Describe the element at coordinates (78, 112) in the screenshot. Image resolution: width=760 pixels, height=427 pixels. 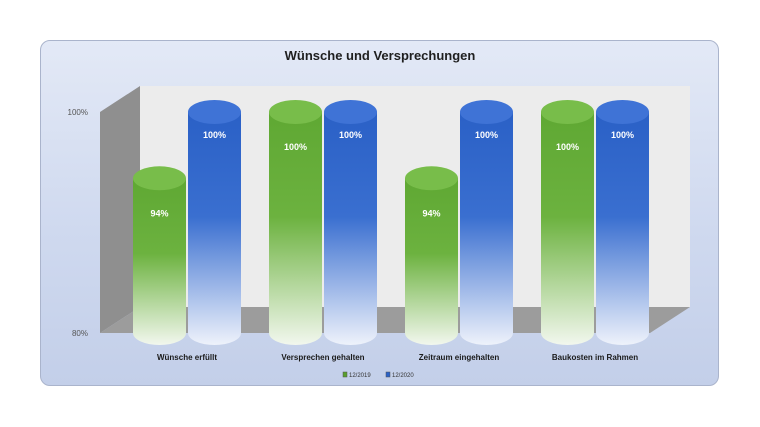
I see `y-tick-label: 100%` at that location.